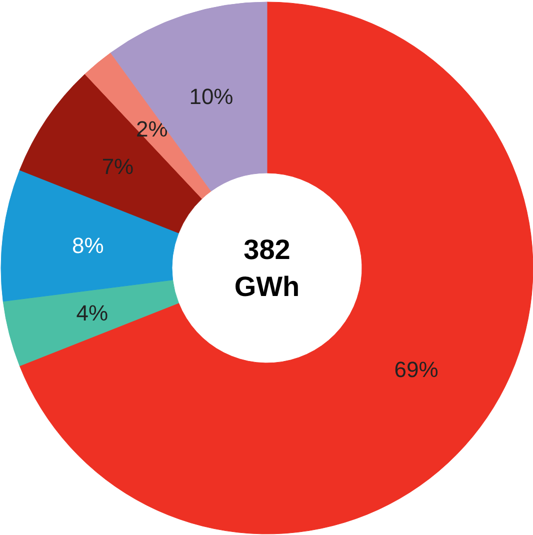 This screenshot has height=535, width=533. What do you see at coordinates (118, 167) in the screenshot?
I see `data-label: 7%` at bounding box center [118, 167].